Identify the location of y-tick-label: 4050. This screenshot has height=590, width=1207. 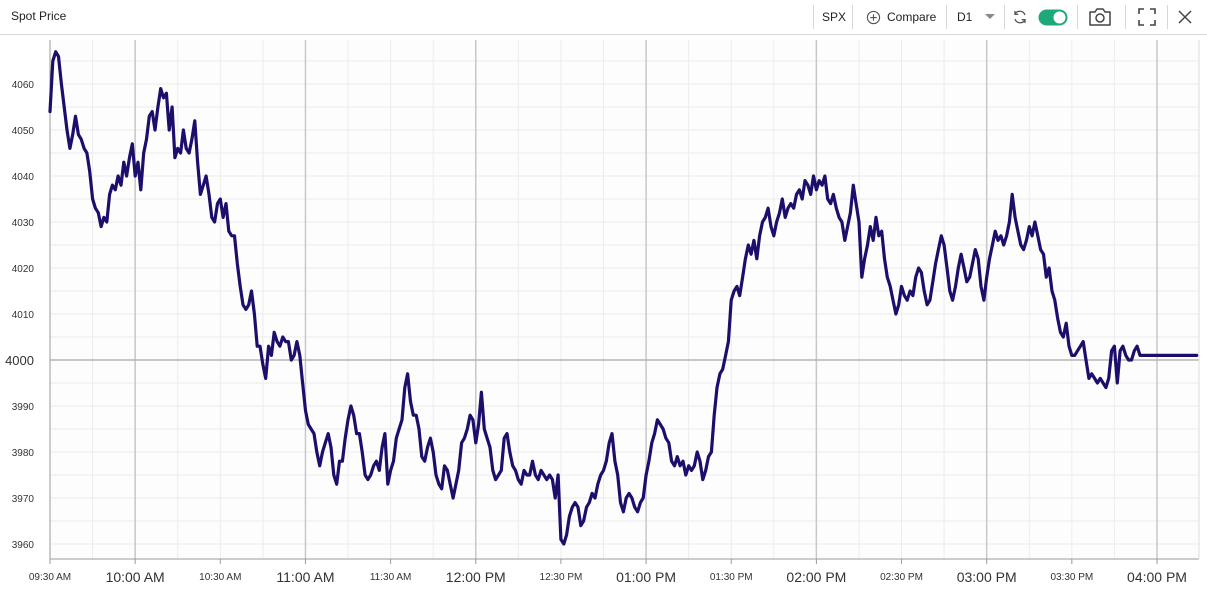
(23, 131).